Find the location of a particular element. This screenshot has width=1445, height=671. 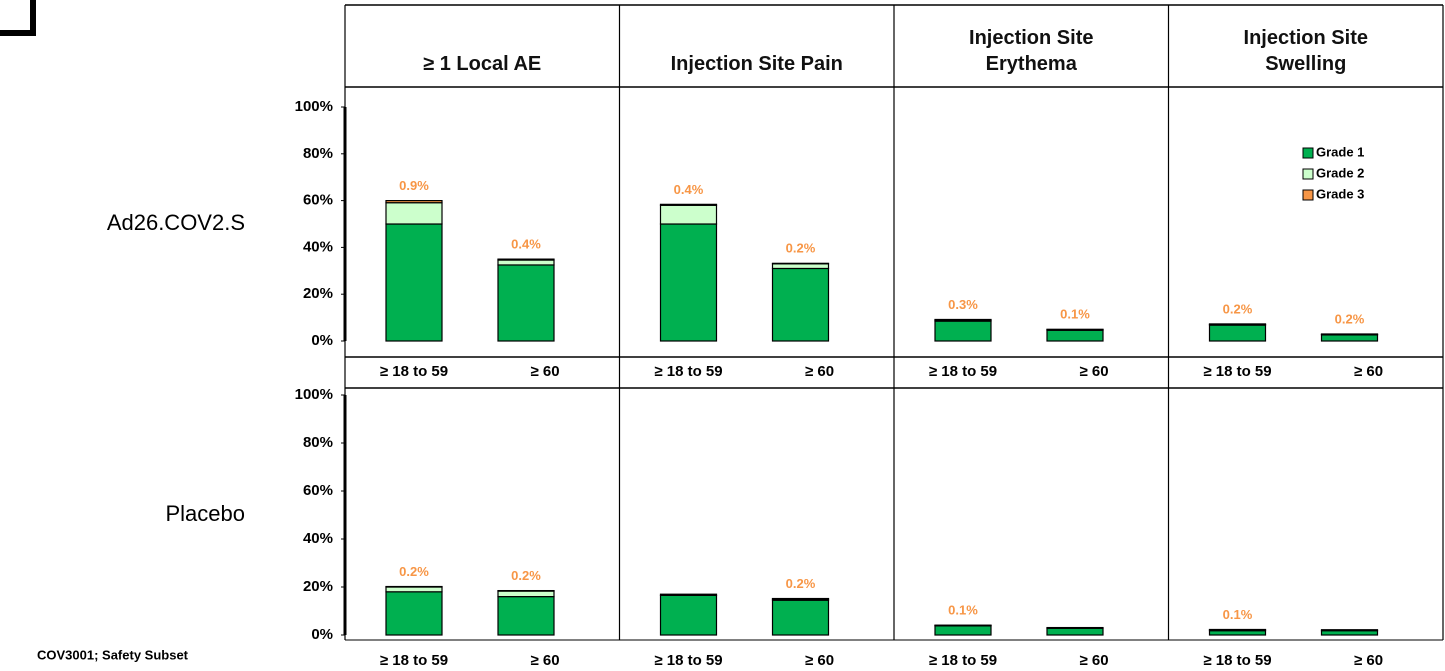

footnote: COV3001; Safety Subset is located at coordinates (113, 654).